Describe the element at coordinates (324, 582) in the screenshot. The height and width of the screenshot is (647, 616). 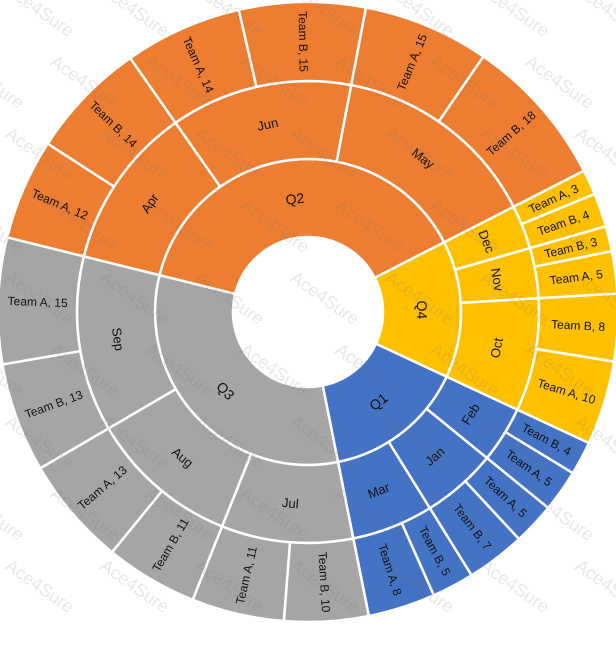
I see `team-label-jul-team-b-10: Team B, 10` at that location.